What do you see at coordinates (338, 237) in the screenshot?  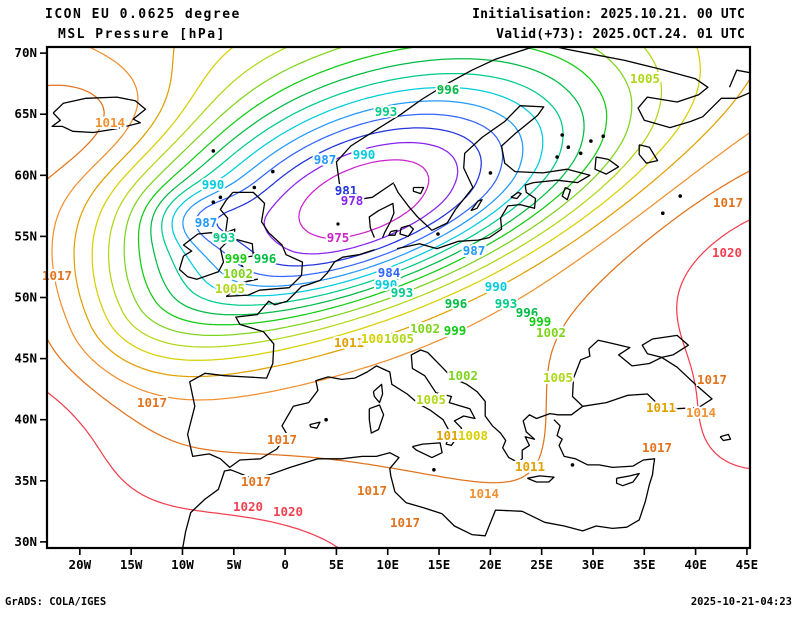 I see `contour-label: 975` at bounding box center [338, 237].